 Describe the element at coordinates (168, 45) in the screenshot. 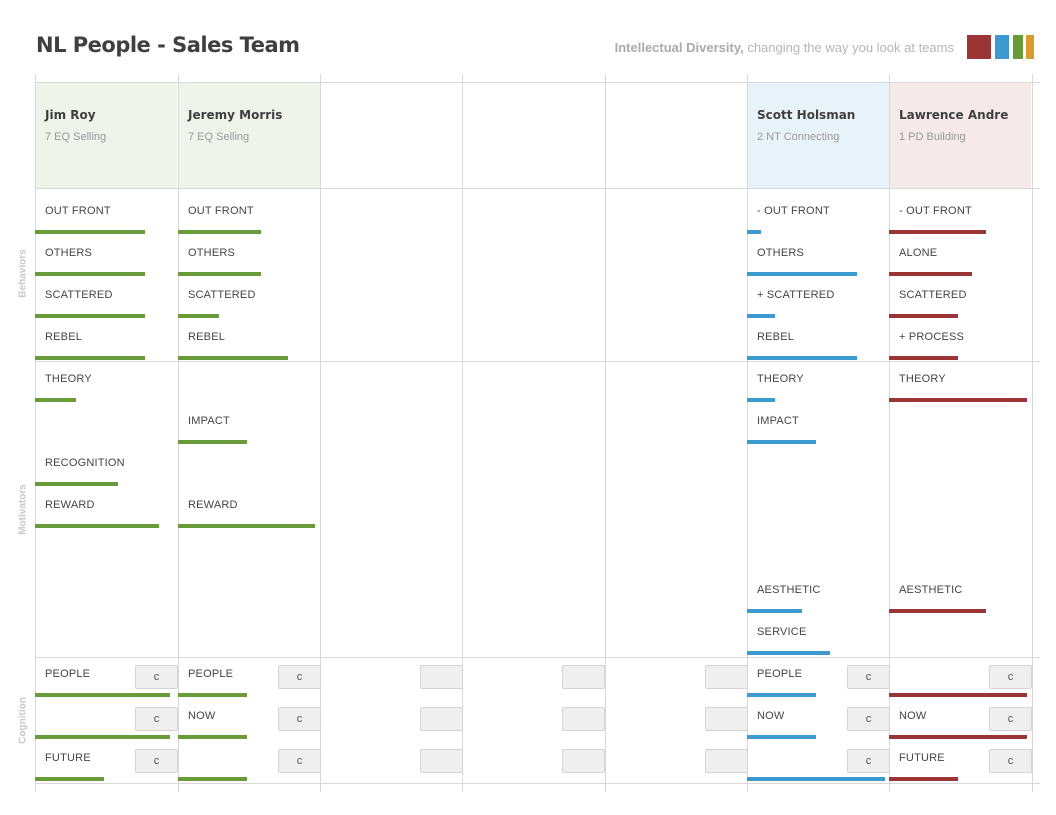

I see `page-title: NL People - Sales Team` at that location.